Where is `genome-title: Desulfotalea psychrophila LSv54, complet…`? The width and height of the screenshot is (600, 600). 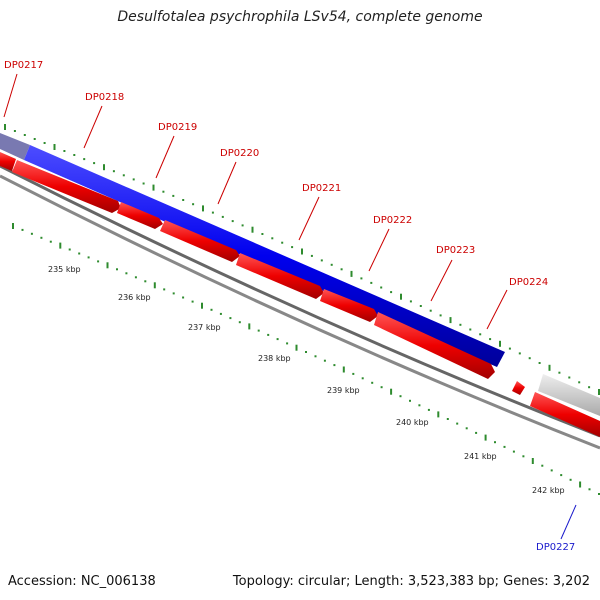
genome-title: Desulfotalea psychrophila LSv54, complet… is located at coordinates (300, 17).